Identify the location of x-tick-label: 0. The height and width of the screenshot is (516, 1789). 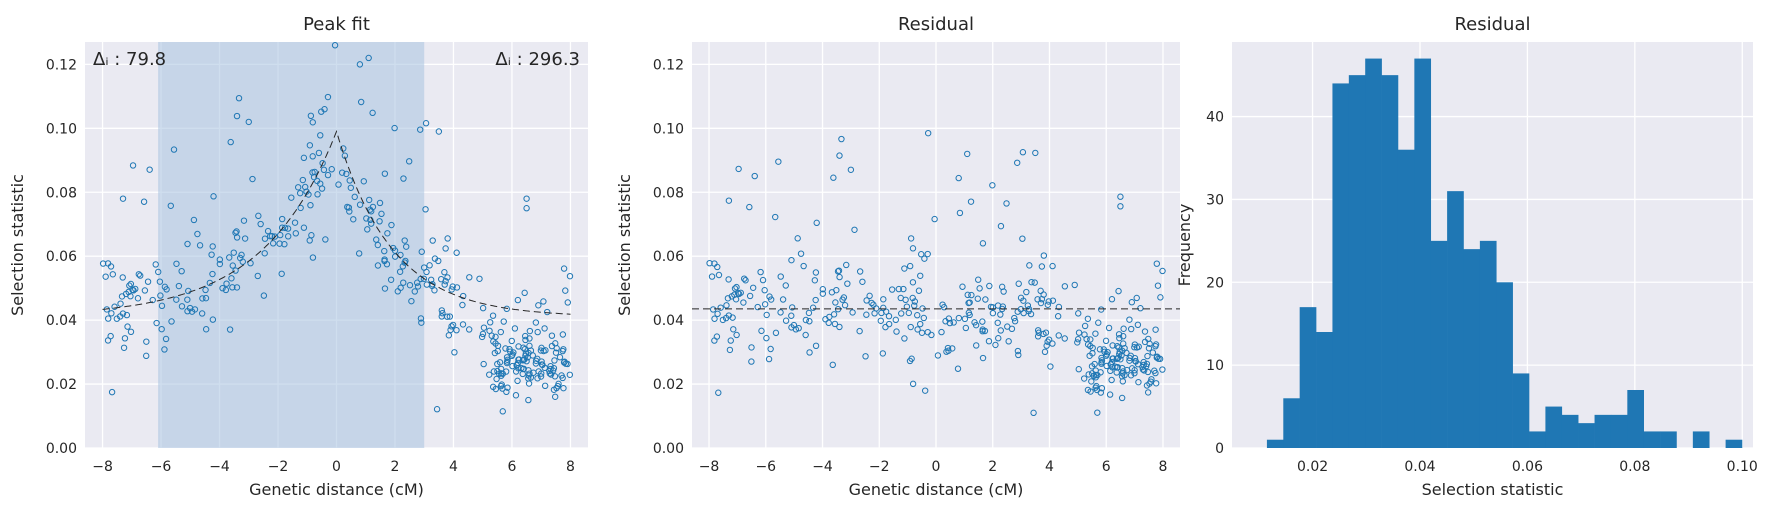
(936, 467).